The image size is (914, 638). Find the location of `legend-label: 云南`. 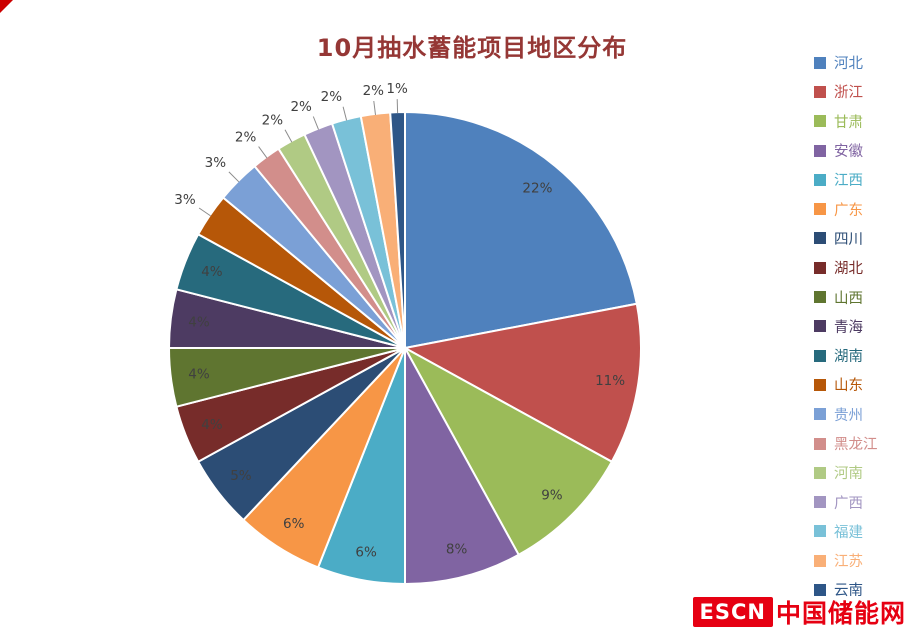

legend-label: 云南 is located at coordinates (848, 591).